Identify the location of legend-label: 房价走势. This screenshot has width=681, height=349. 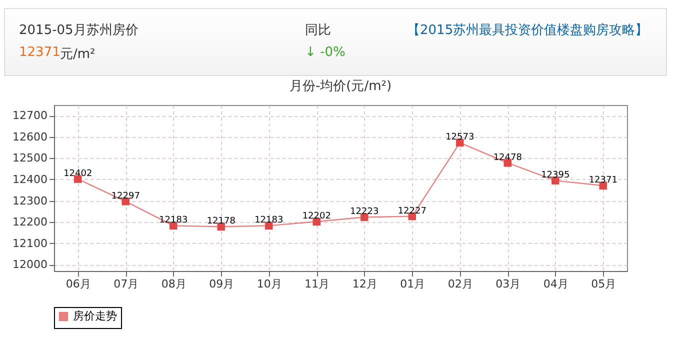
(95, 316).